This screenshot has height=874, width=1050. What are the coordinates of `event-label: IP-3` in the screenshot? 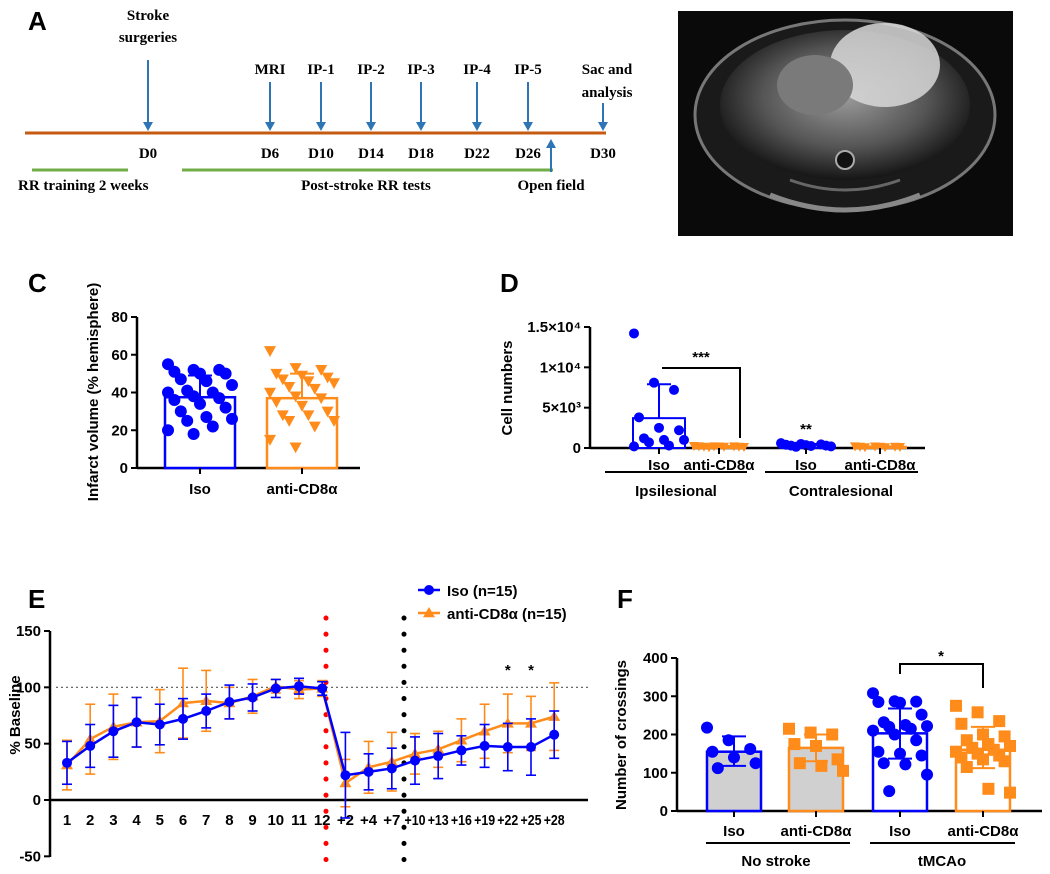 It's located at (421, 70).